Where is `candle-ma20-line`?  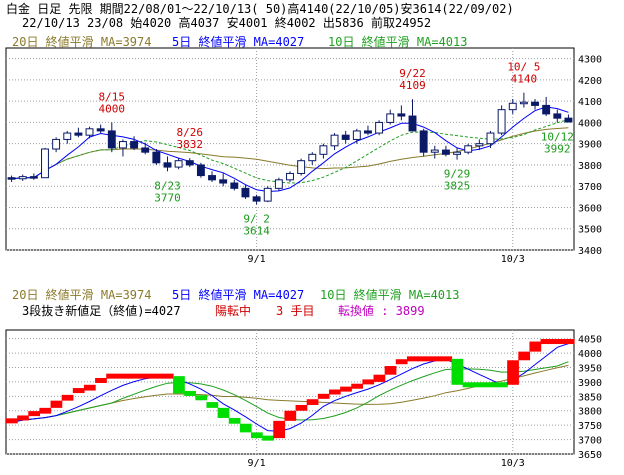
candle-ma20-line is located at coordinates (290, 153).